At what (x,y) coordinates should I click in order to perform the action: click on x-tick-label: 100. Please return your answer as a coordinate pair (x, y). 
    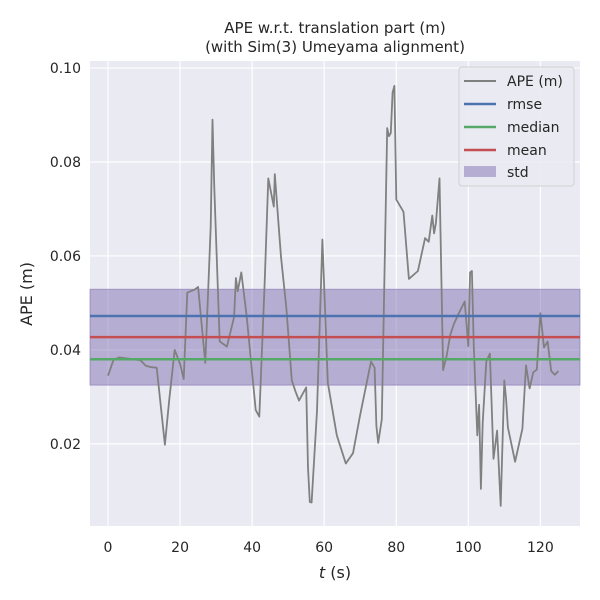
    Looking at the image, I should click on (468, 548).